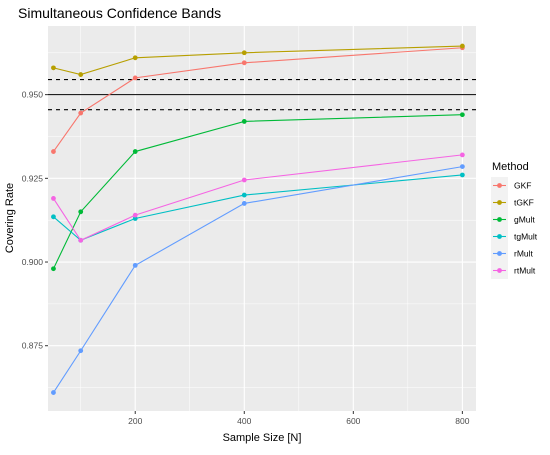 Image resolution: width=550 pixels, height=455 pixels. What do you see at coordinates (33, 95) in the screenshot?
I see `y-tick-label: 0.950` at bounding box center [33, 95].